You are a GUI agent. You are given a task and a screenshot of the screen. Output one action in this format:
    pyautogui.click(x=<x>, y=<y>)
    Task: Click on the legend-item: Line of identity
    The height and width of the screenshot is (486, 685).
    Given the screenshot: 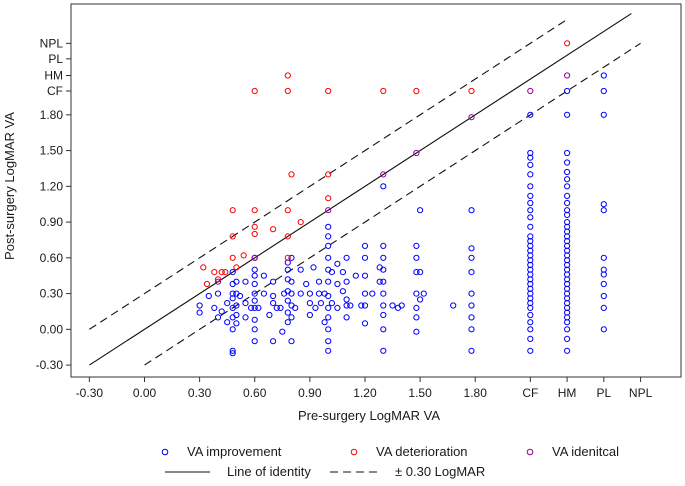 What is the action you would take?
    pyautogui.click(x=238, y=471)
    